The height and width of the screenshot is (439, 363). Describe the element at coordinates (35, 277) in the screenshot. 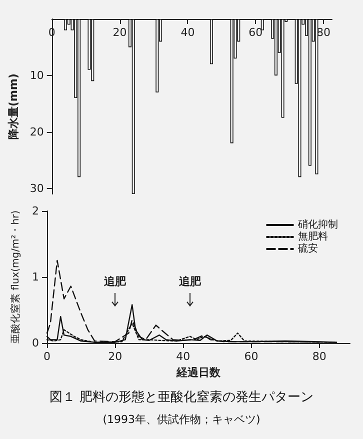

I see `y-tick-label: 1` at that location.